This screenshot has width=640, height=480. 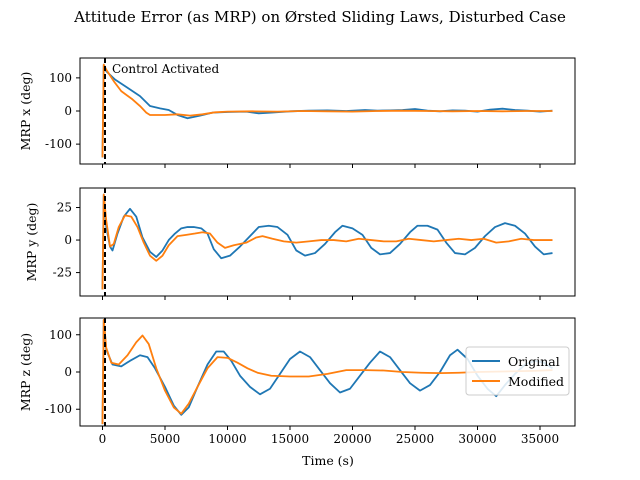 I want to click on x-axis-label: Time (s), so click(x=328, y=460).